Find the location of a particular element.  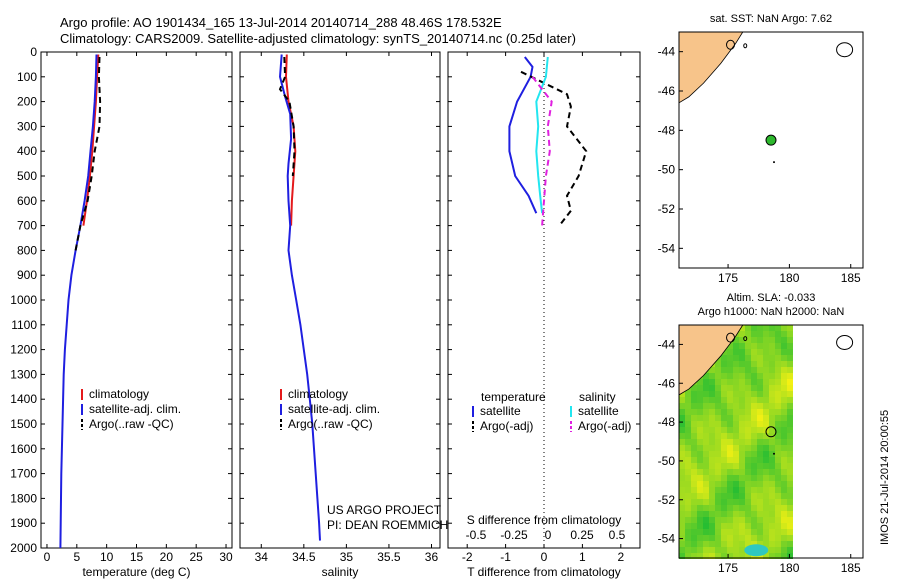

x2-axis-label: S difference from climatology is located at coordinates (544, 520).